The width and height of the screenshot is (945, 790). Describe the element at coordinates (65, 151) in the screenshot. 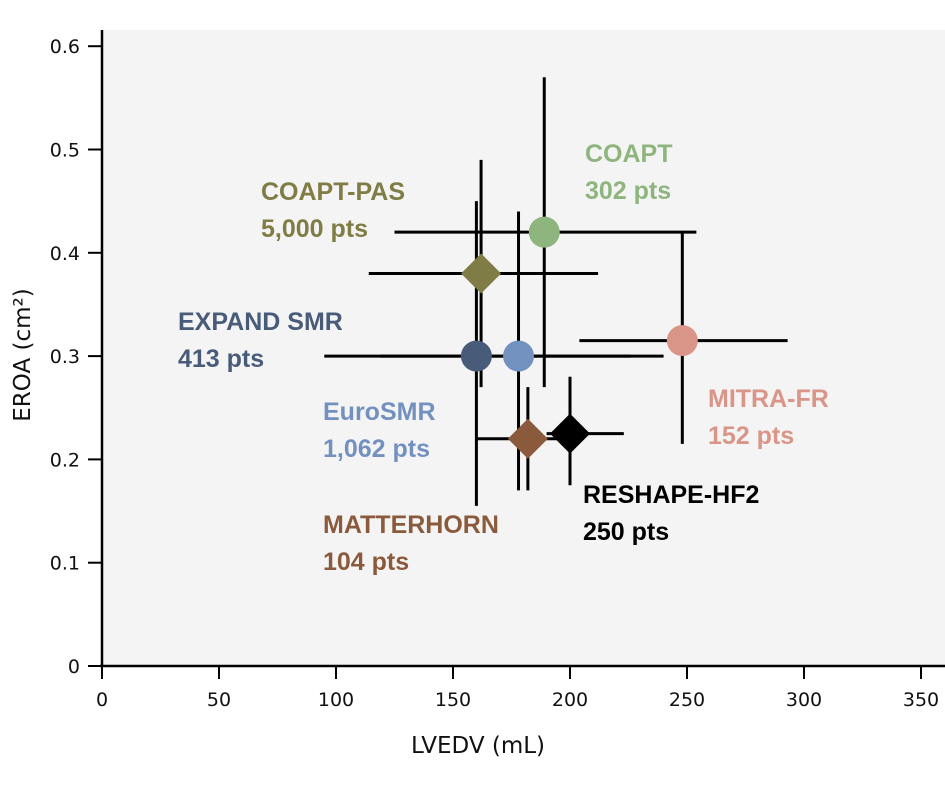

I see `y-tick-label: 0.5` at that location.